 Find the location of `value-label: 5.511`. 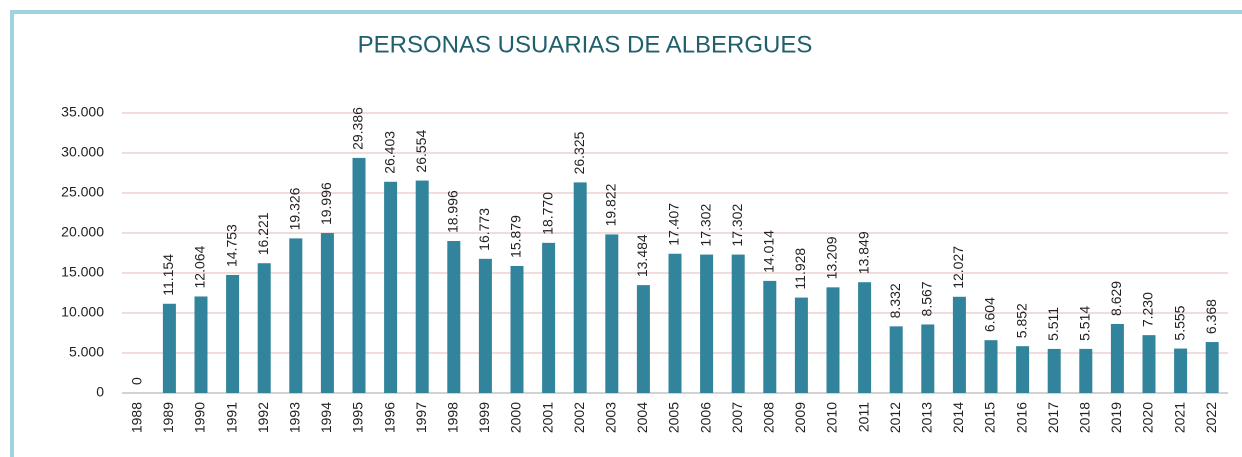

value-label: 5.511 is located at coordinates (1053, 324).